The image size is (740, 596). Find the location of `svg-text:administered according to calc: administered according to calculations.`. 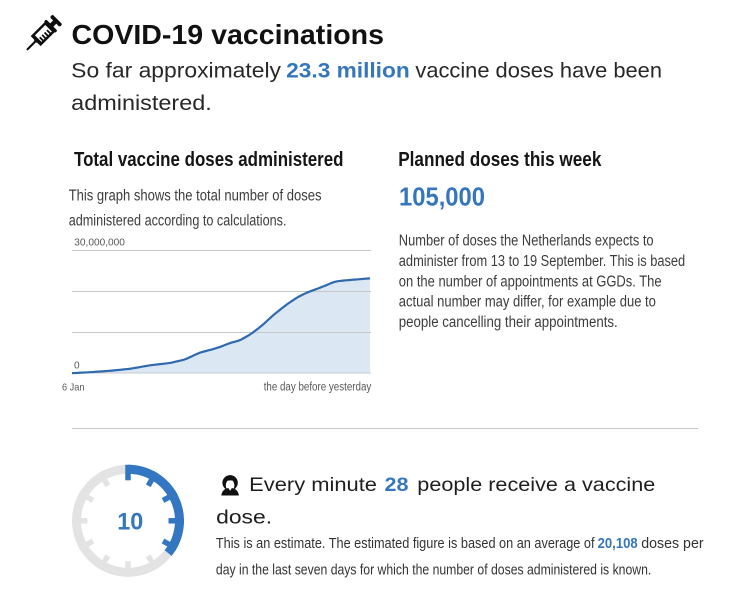

svg-text:administered according to calc: administered according to calculations. is located at coordinates (178, 221).